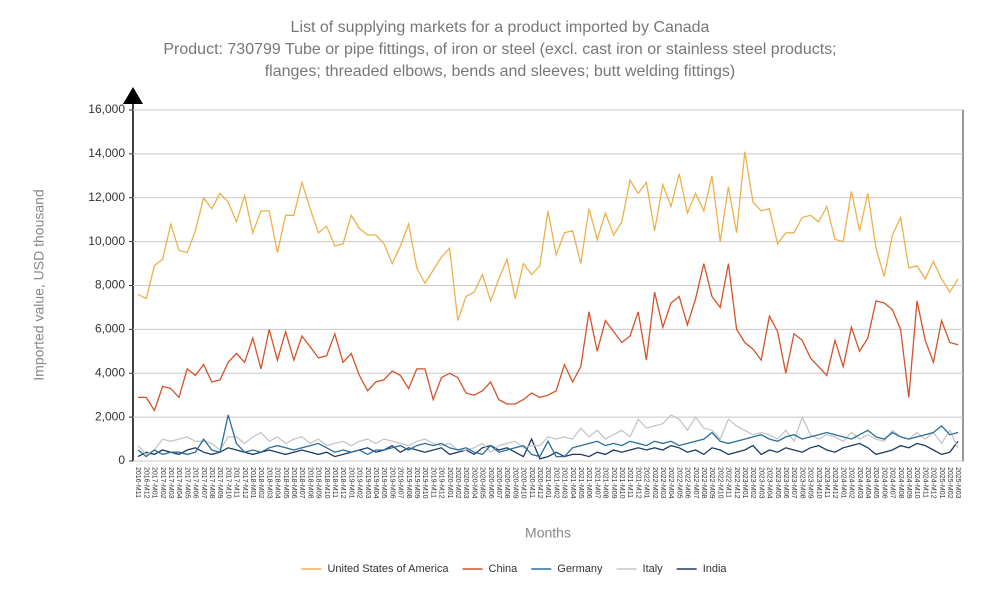  I want to click on x-tick-label: 2017-M06, so click(195, 483).